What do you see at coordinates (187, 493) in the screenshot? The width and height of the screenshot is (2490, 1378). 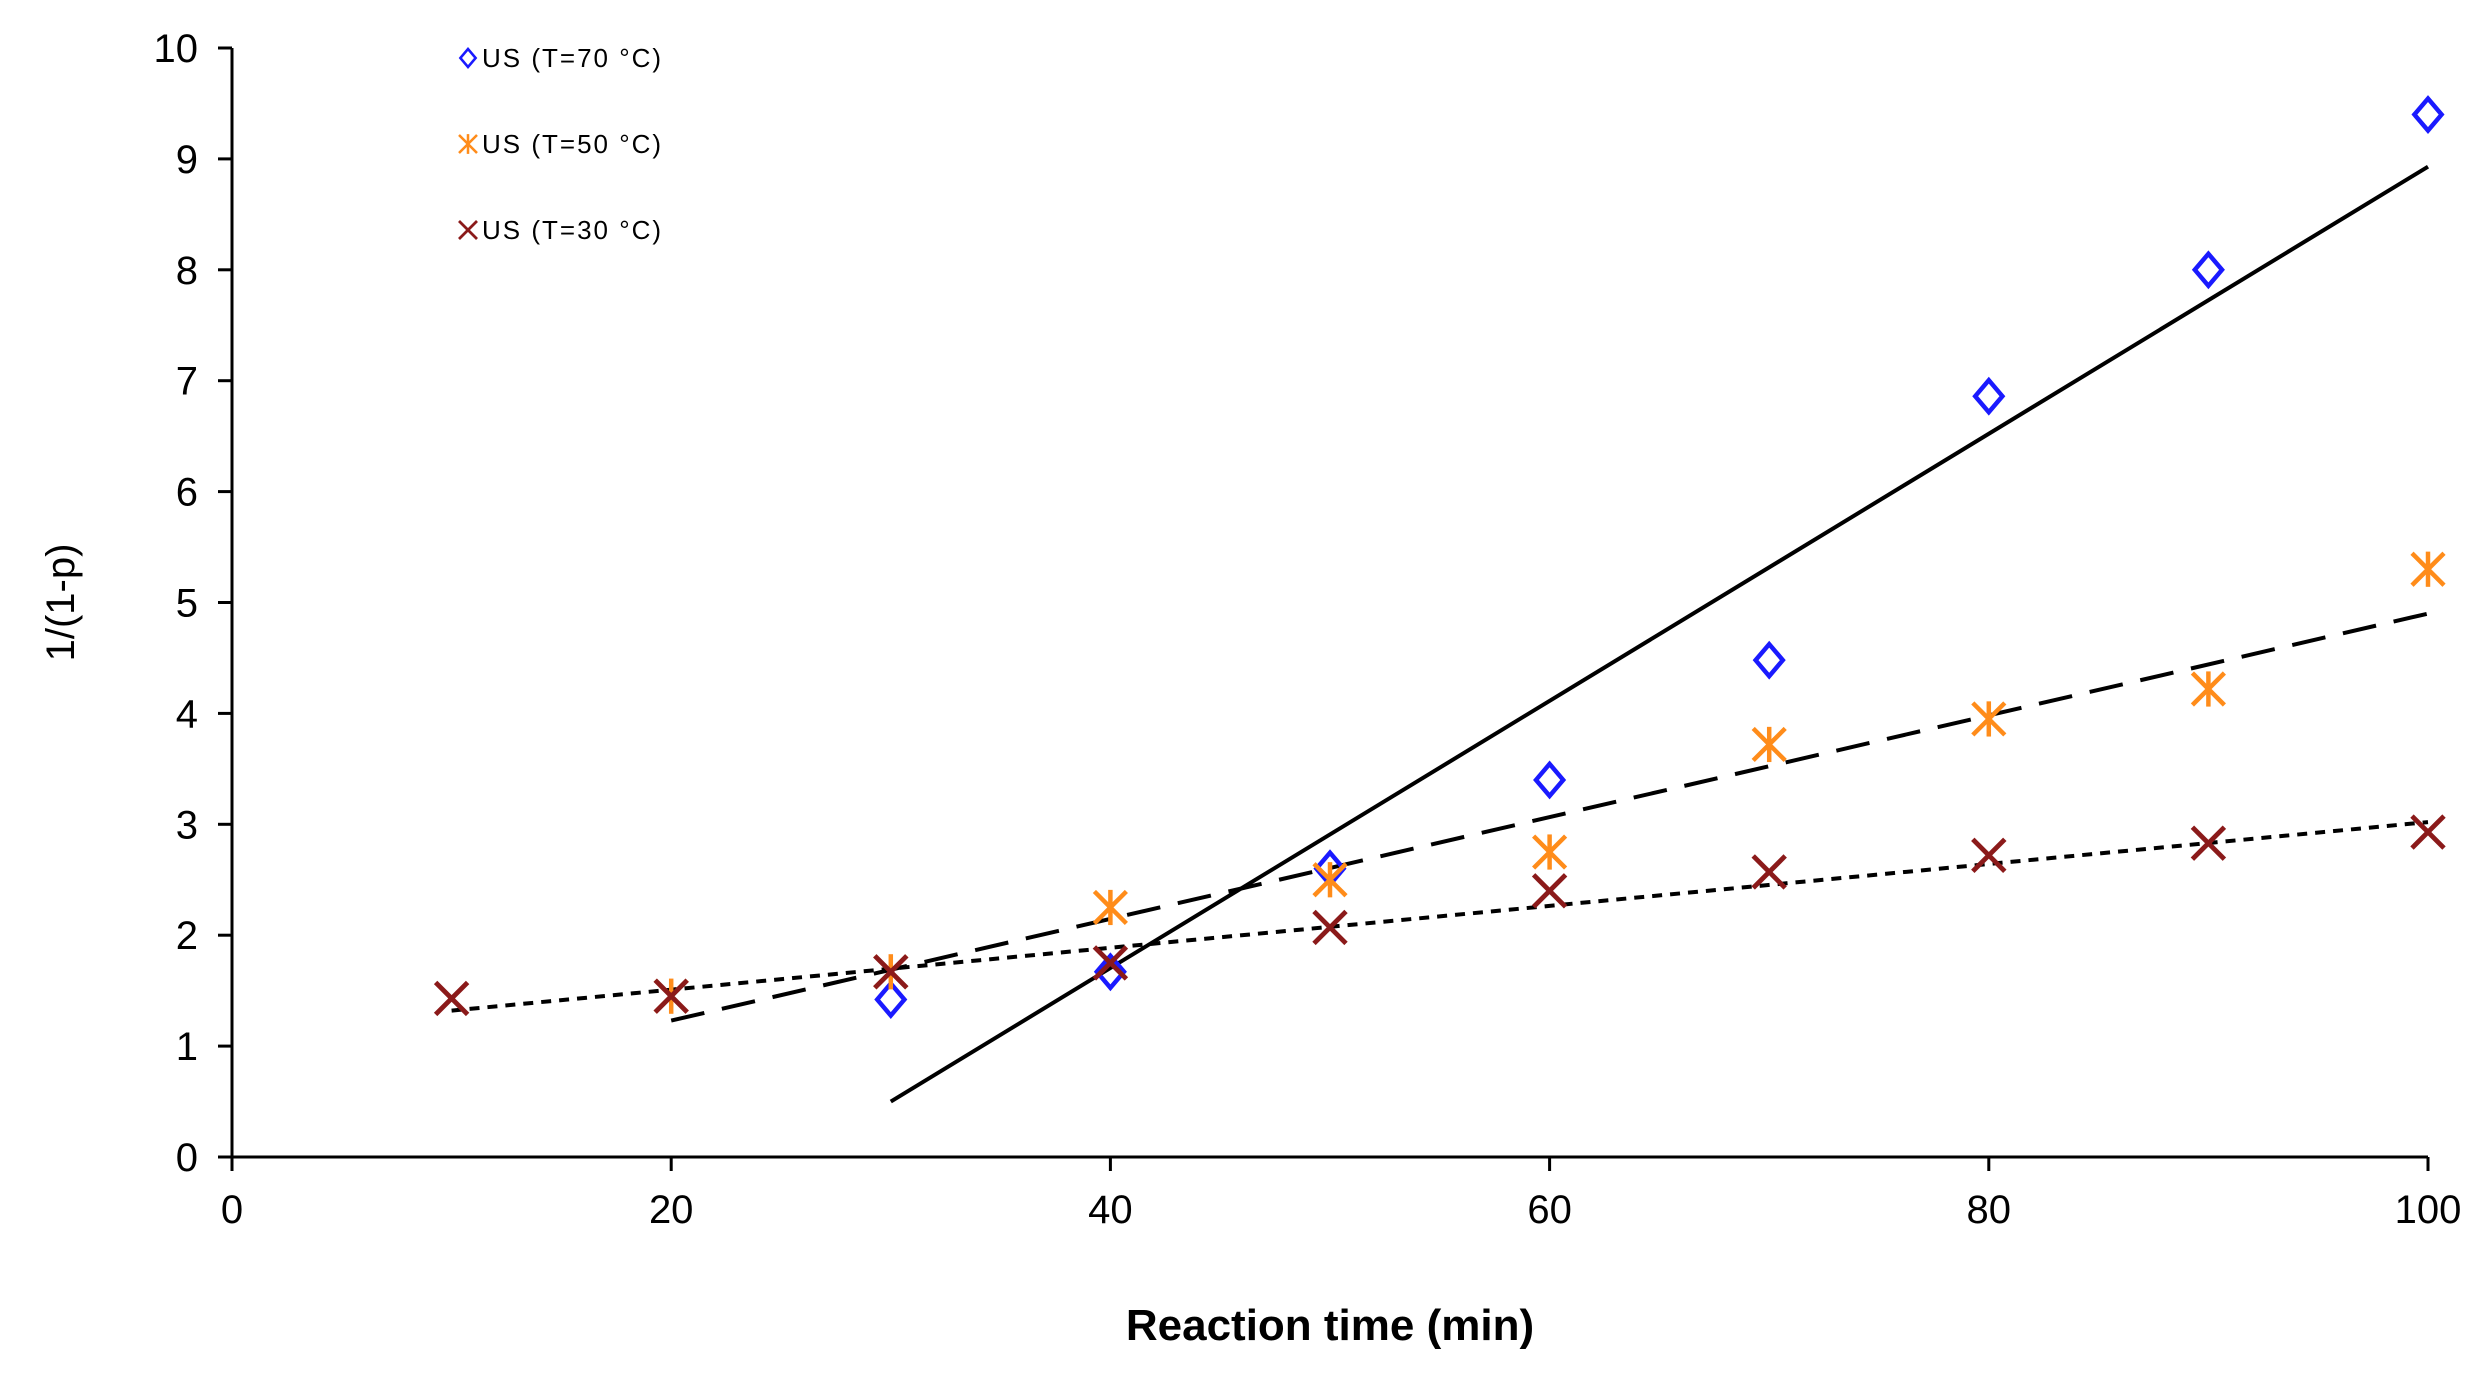 I see `y-tick-label: 6` at bounding box center [187, 493].